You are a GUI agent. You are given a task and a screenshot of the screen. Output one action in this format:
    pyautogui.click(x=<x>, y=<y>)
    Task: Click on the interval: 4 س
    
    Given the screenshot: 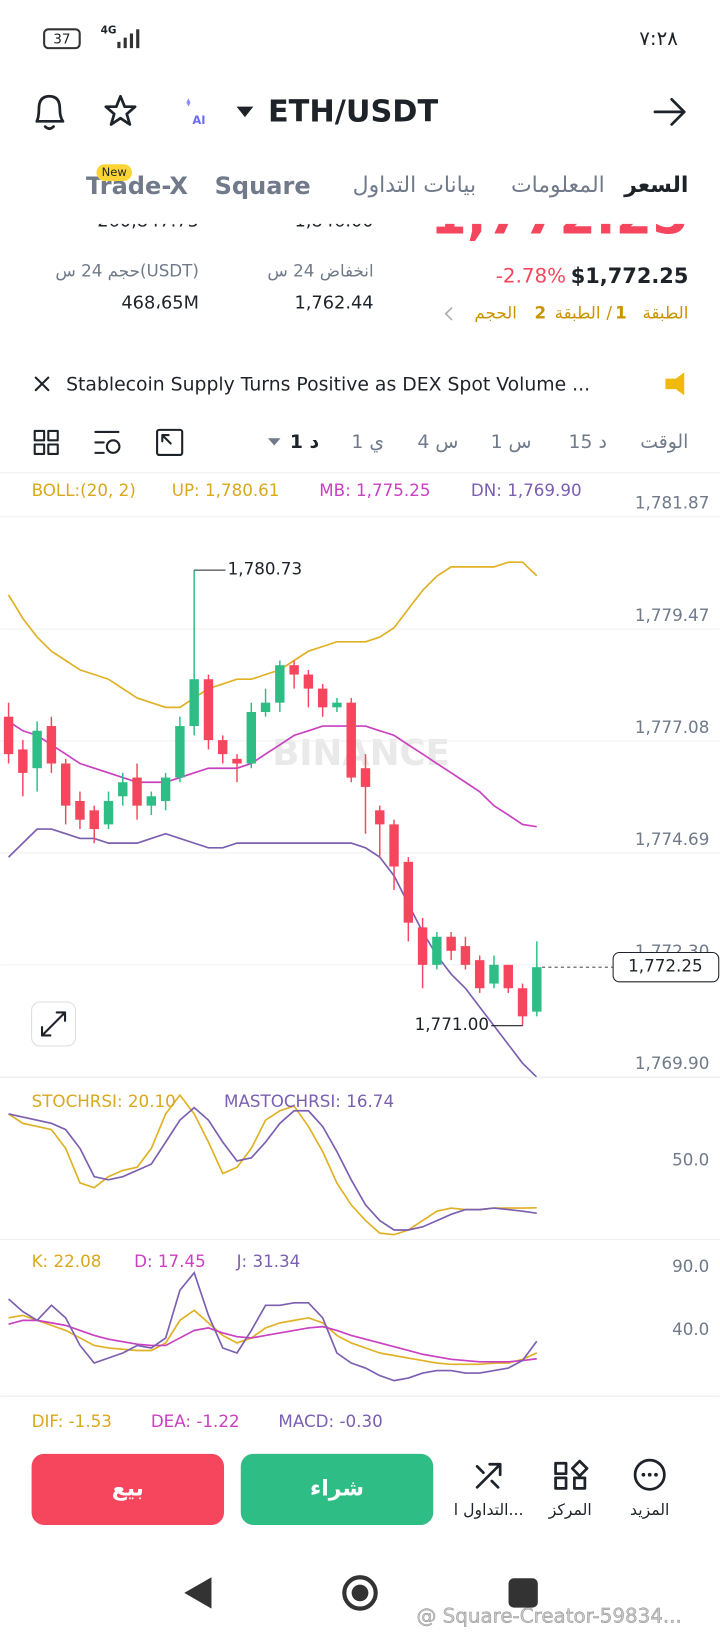 What is the action you would take?
    pyautogui.click(x=437, y=442)
    